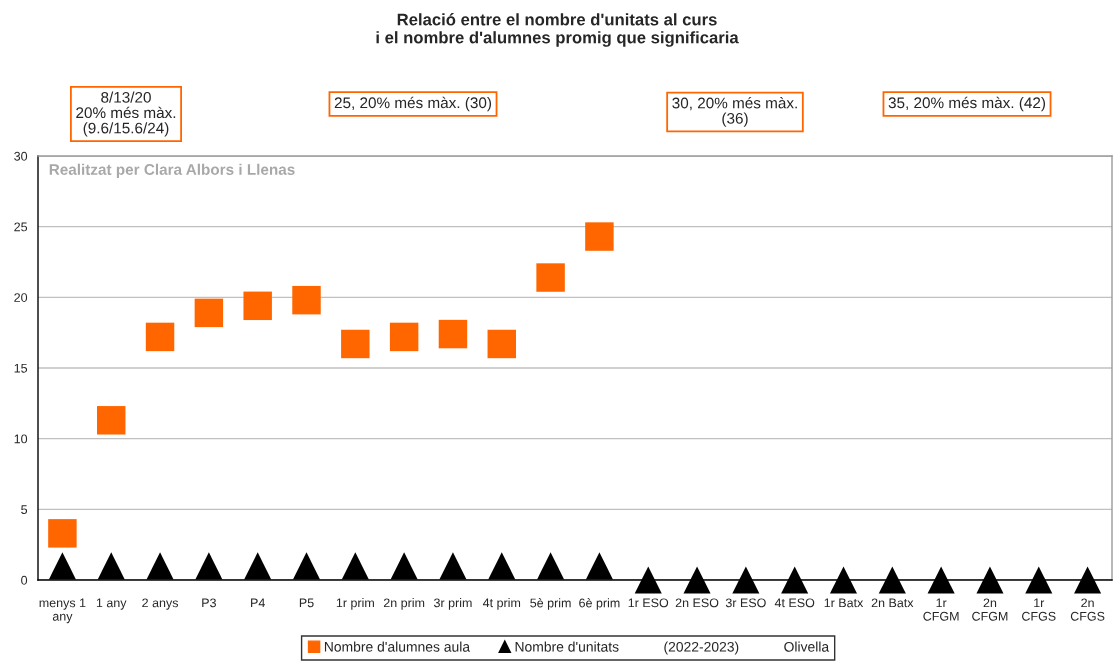  I want to click on y-tick-label: 0, so click(24, 580).